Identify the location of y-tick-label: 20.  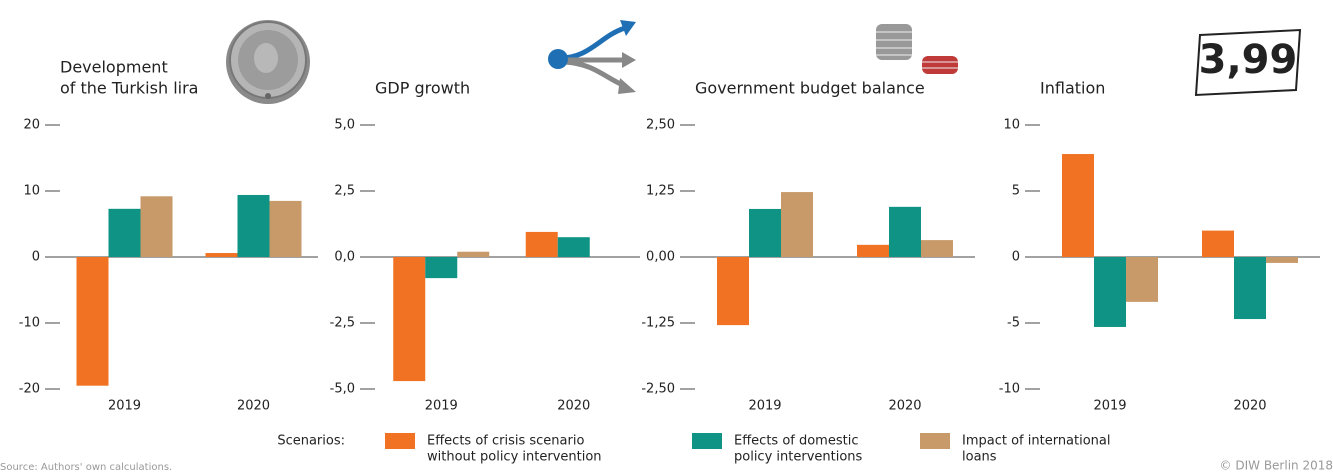
(31, 125).